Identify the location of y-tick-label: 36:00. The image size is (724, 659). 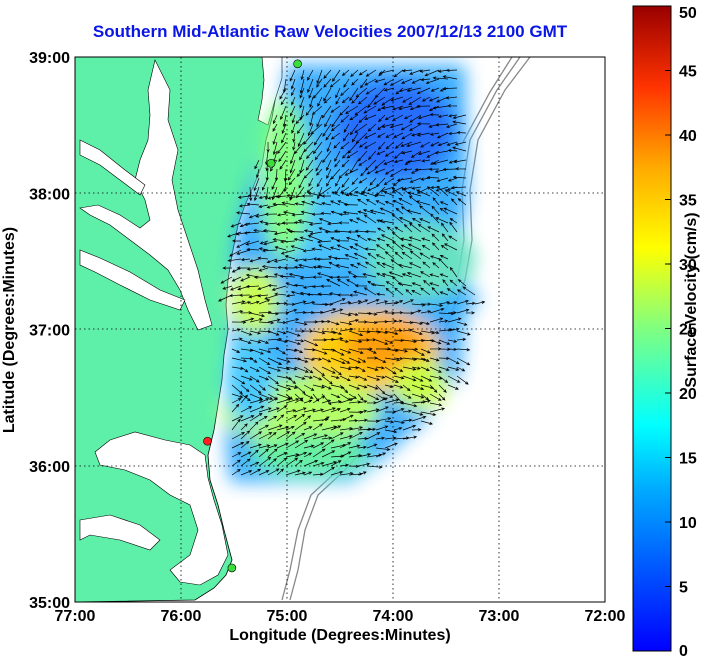
(49, 467).